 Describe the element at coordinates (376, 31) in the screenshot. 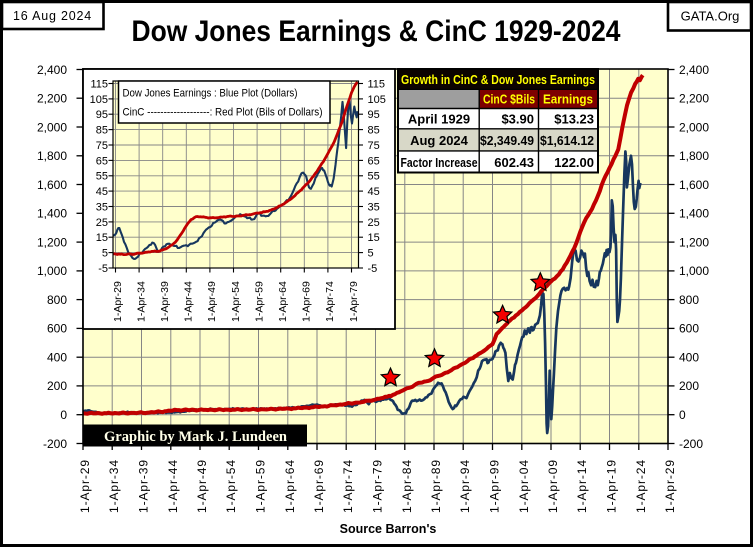

I see `svg-text:Dow Jones Earnings & CinC 1929: Dow Jones Earnings & CinC 1929-2024` at that location.